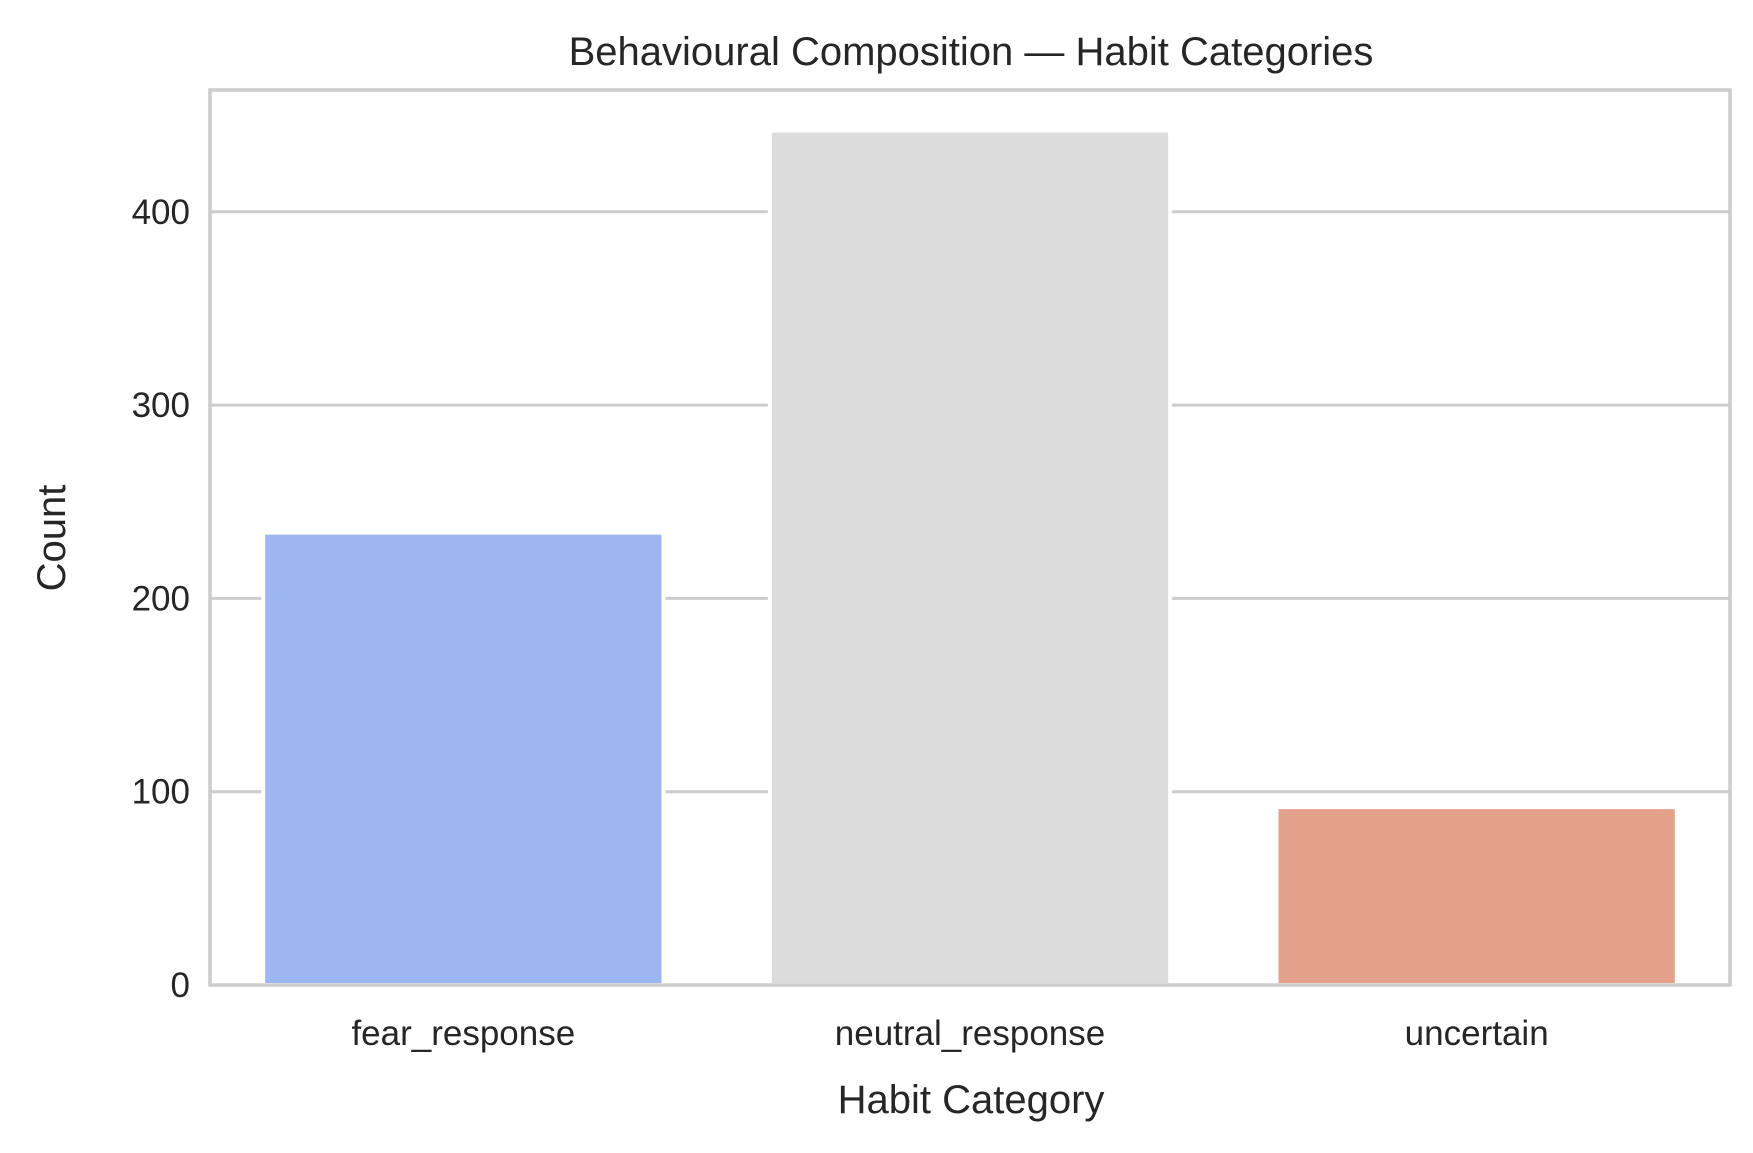 This screenshot has width=1753, height=1153. Describe the element at coordinates (180, 985) in the screenshot. I see `y-tick-label: 0` at that location.